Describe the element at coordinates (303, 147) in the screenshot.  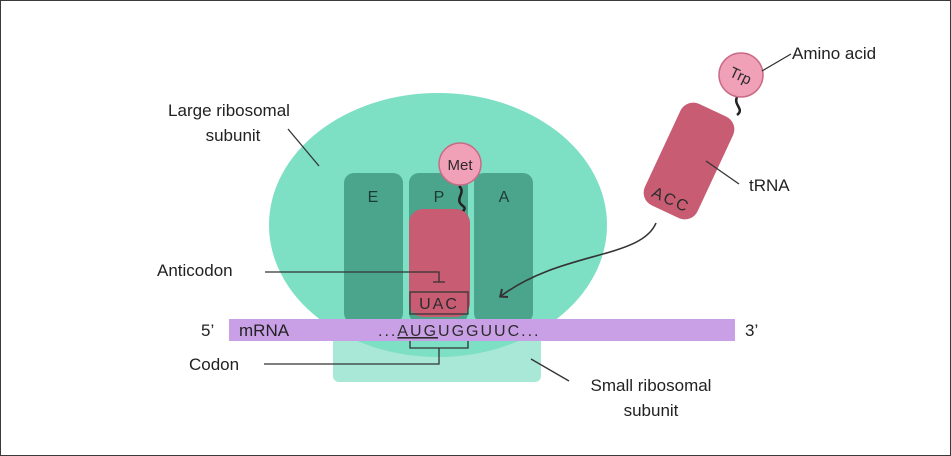
I see `large-subunit-leader` at that location.